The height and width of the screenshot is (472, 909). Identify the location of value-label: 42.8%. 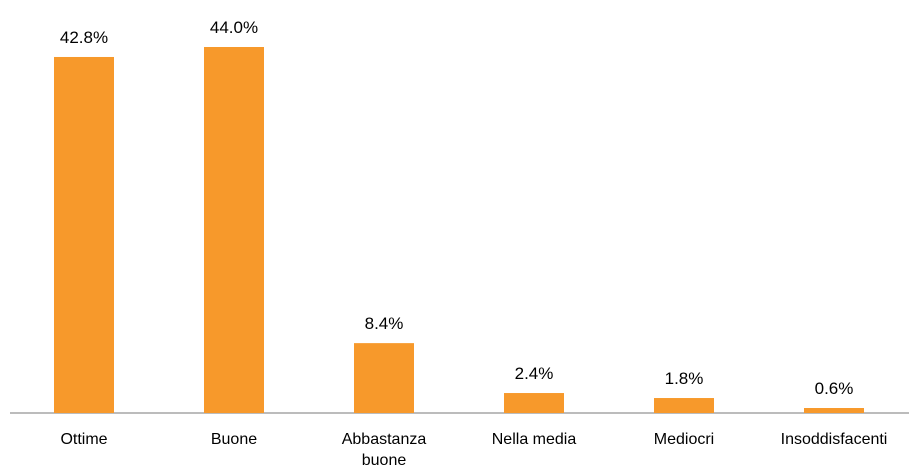
(84, 37).